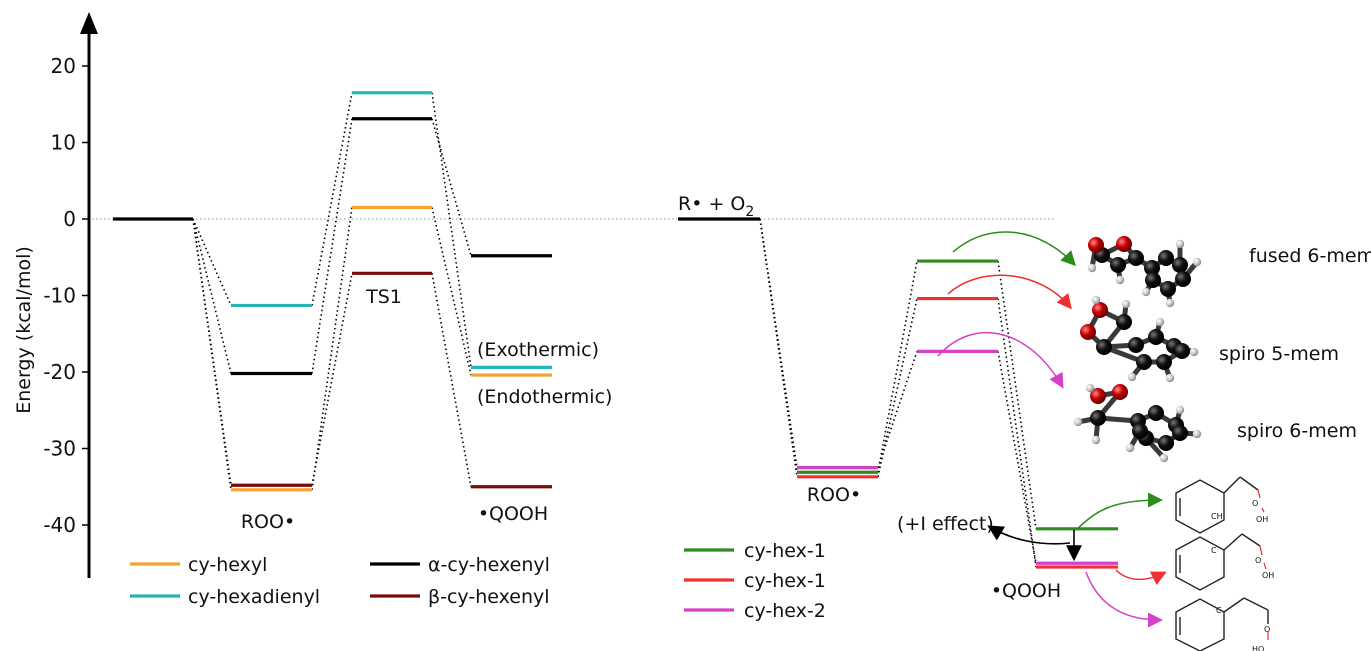  Describe the element at coordinates (1217, 516) in the screenshot. I see `radical-ch-label: CH` at that location.